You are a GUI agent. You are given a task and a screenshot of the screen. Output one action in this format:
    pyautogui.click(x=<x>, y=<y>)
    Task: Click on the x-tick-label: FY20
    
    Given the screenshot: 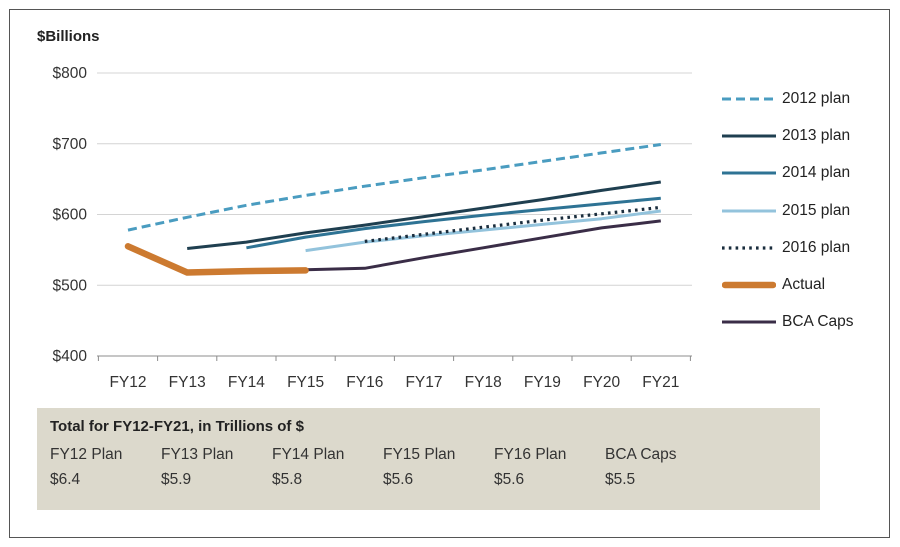 What is the action you would take?
    pyautogui.click(x=601, y=382)
    